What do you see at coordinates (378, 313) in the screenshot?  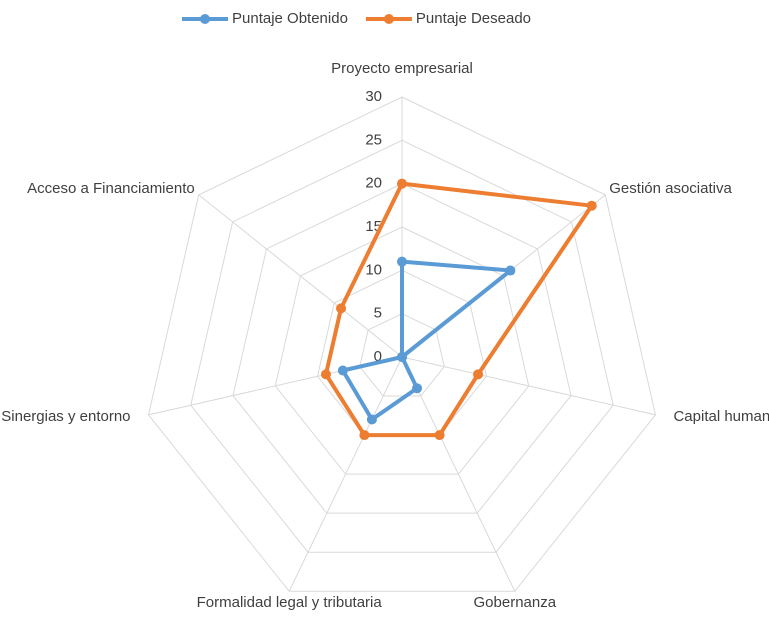 I see `tick-label: 5` at bounding box center [378, 313].